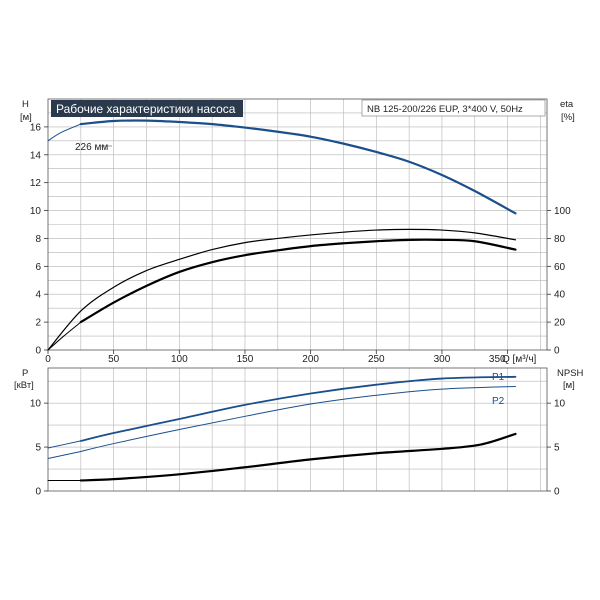 This screenshot has width=600, height=600. What do you see at coordinates (519, 359) in the screenshot?
I see `x-axis-label: Q [м³/ч]` at bounding box center [519, 359].